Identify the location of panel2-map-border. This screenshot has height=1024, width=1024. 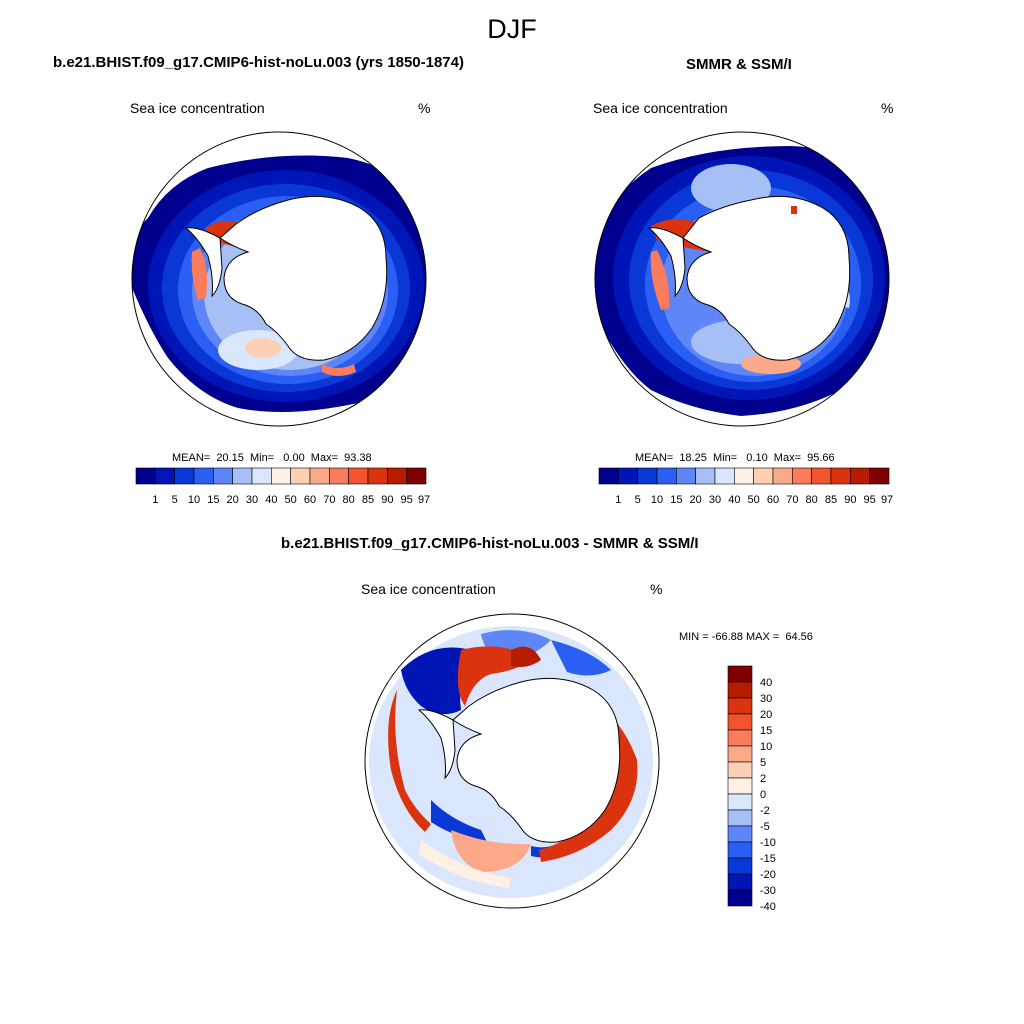
(742, 279).